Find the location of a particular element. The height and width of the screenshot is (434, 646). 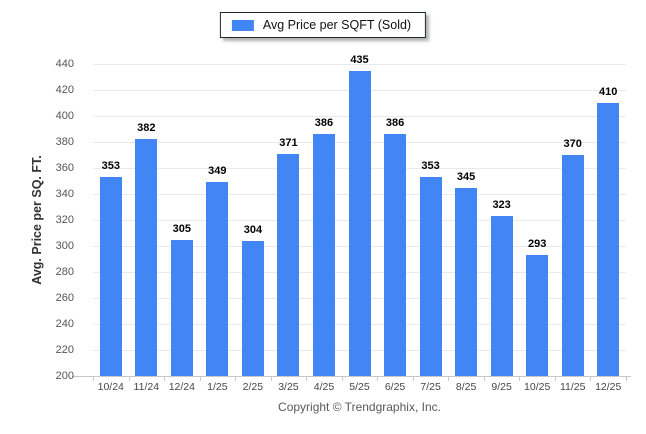

bar-value-label: 305 is located at coordinates (181, 228).